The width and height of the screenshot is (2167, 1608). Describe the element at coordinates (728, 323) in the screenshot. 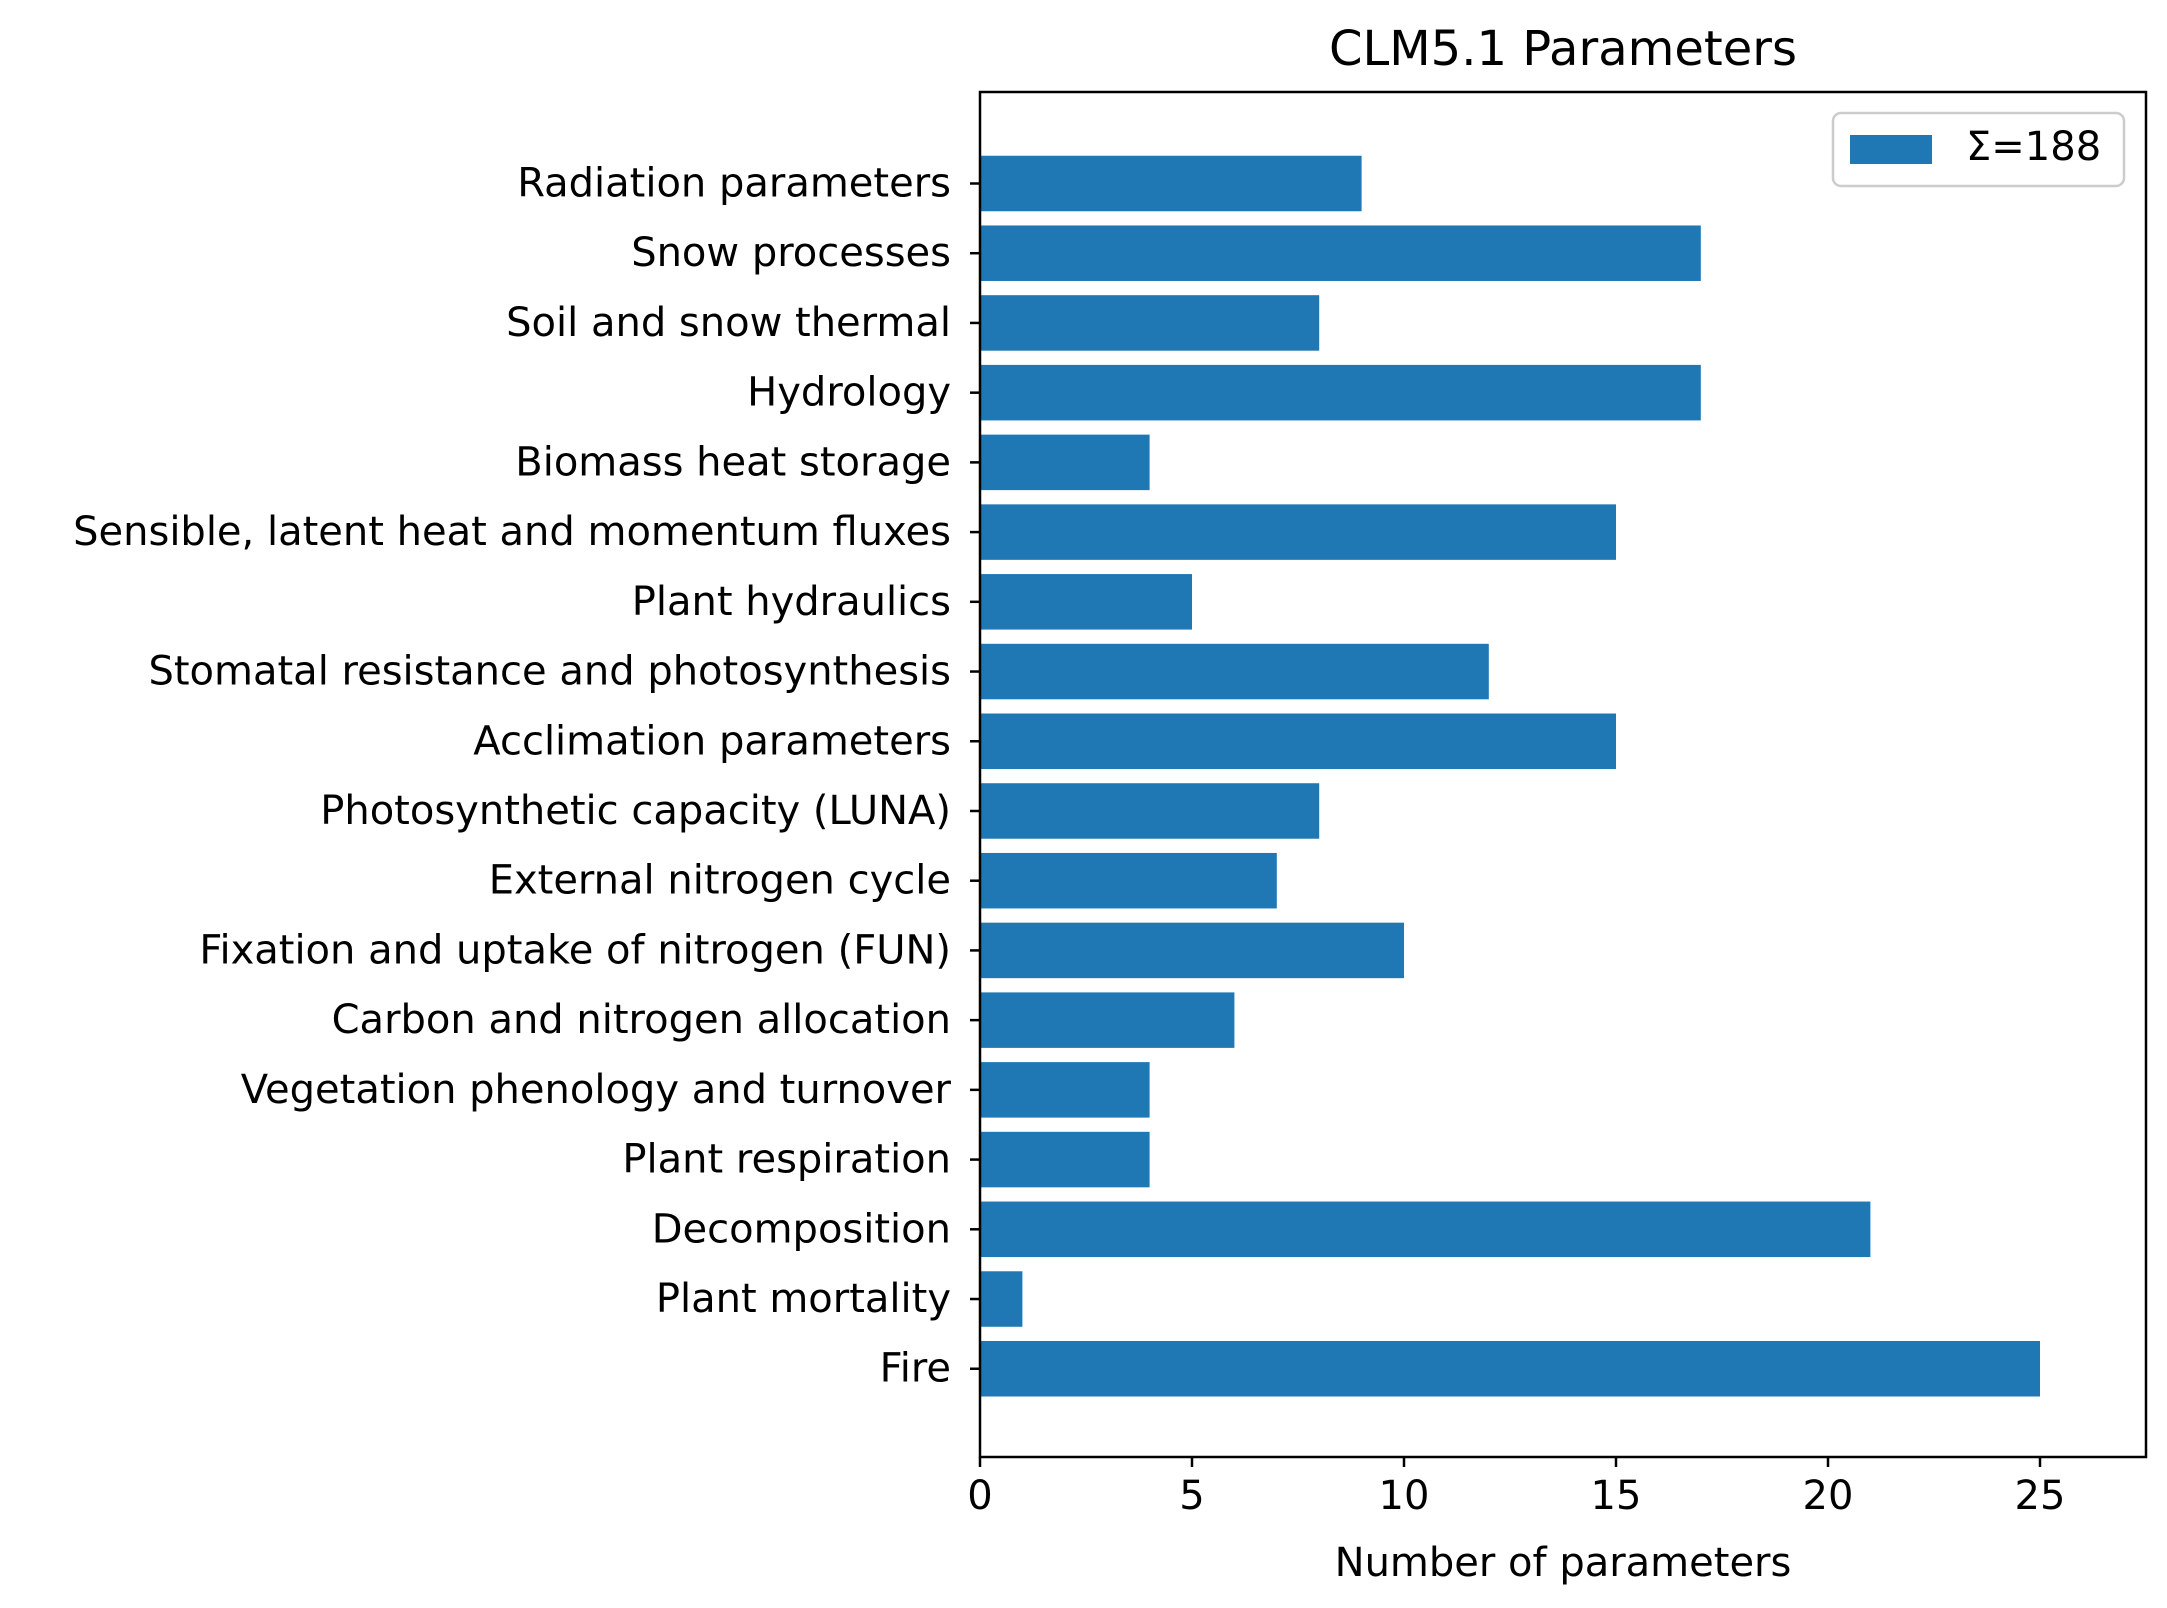

I see `y-tick-label: Soil and snow thermal` at that location.